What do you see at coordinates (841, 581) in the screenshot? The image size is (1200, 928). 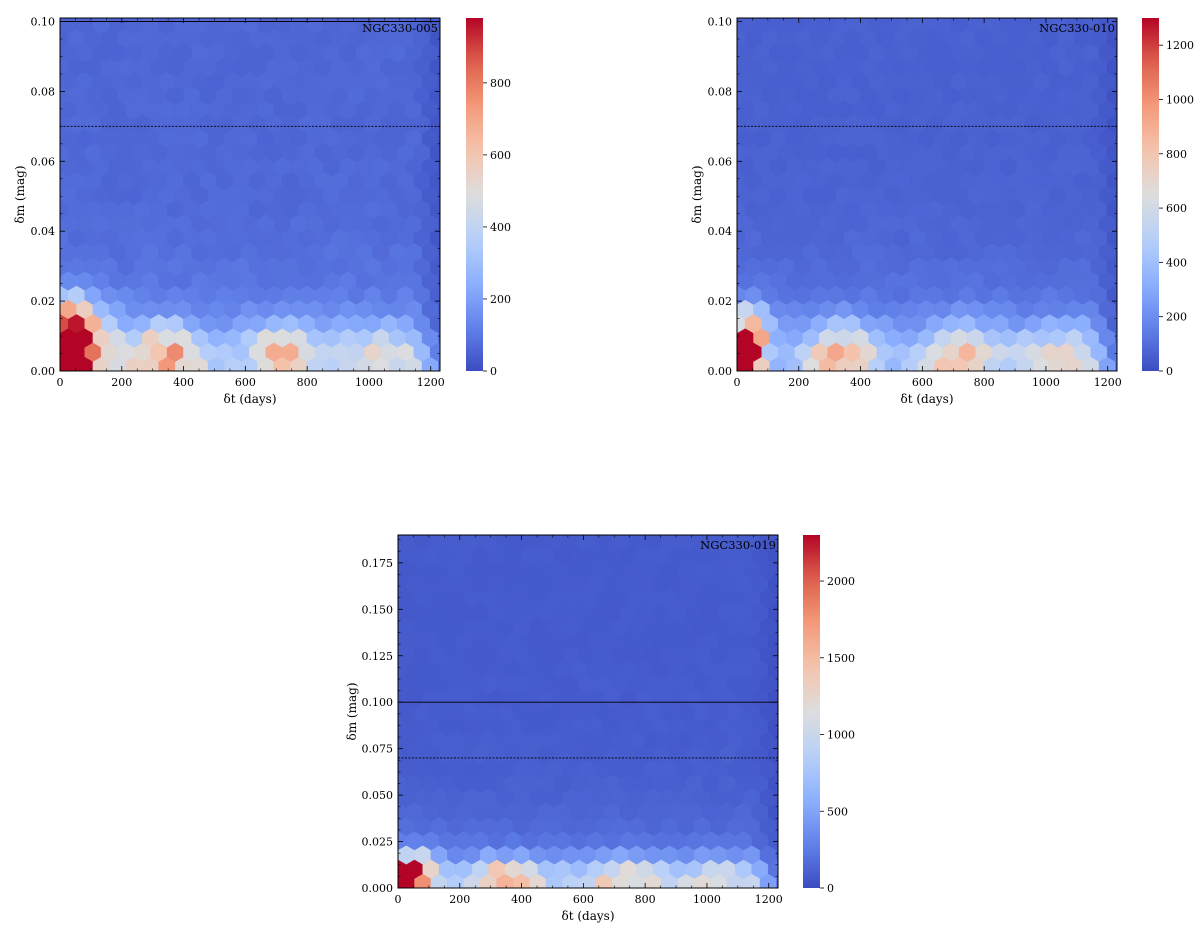 I see `colorbar-tick-label: 2000` at bounding box center [841, 581].